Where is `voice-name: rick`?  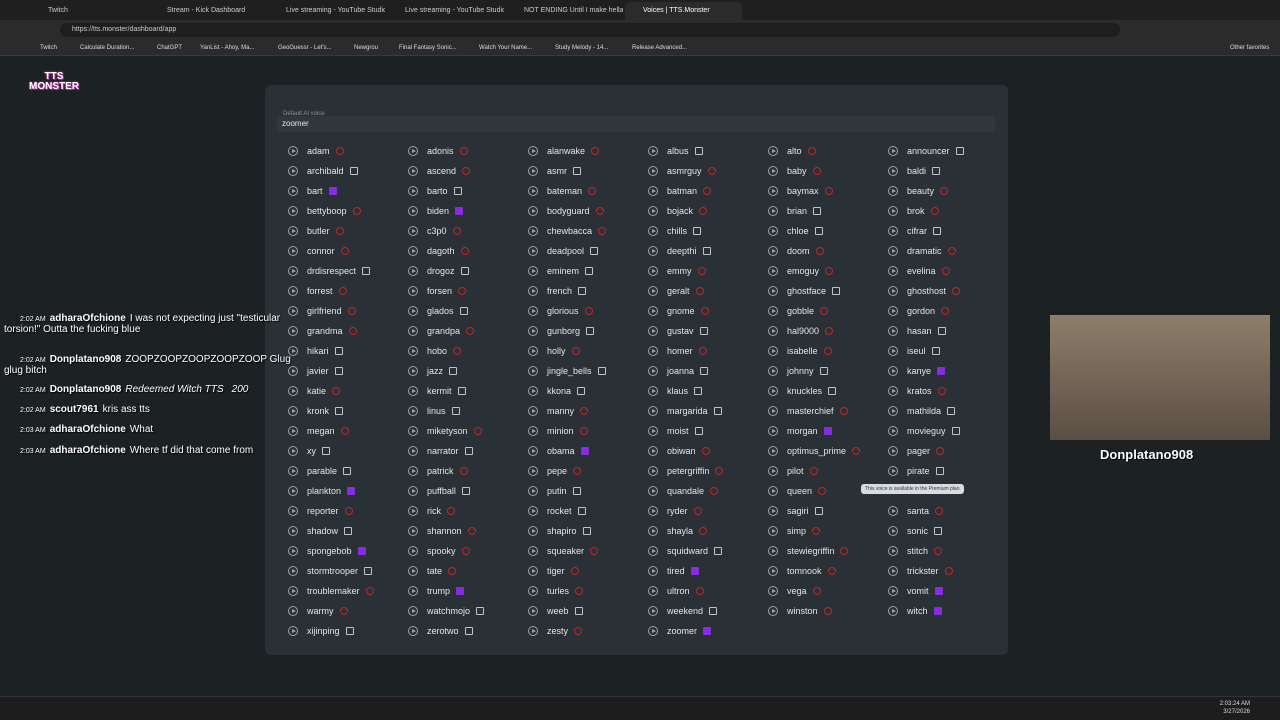
voice-name: rick is located at coordinates (434, 511).